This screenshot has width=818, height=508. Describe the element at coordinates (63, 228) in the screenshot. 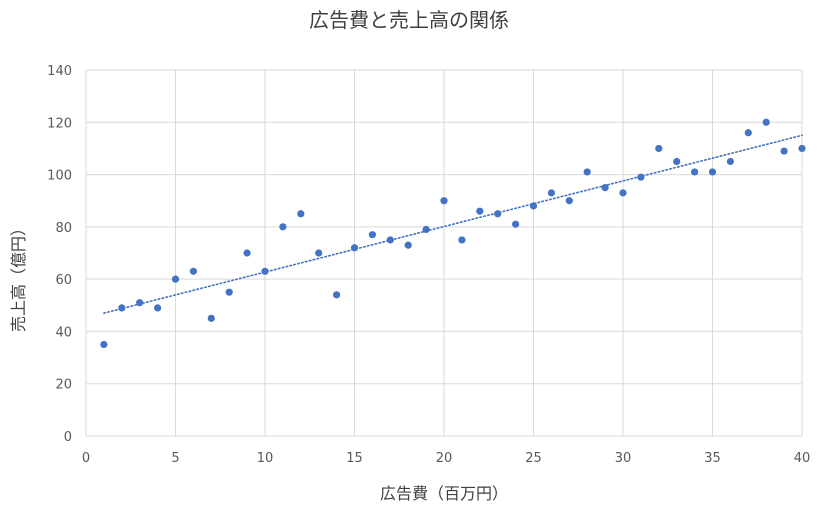

I see `y-tick-label: 80` at that location.